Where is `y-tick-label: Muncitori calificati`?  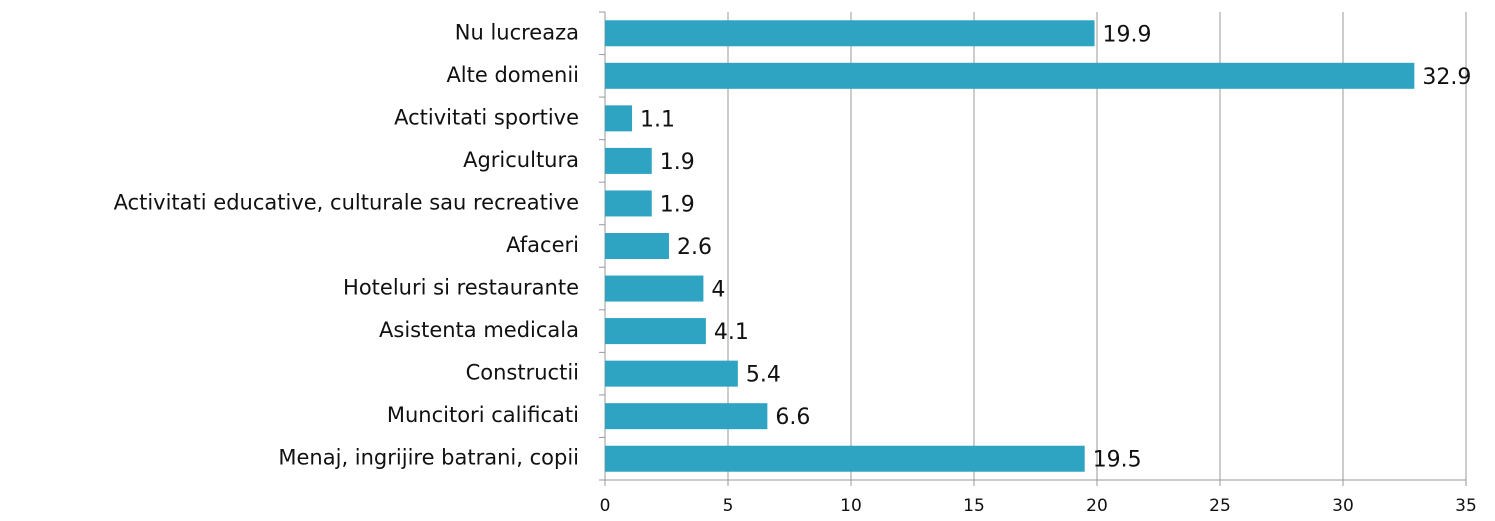
y-tick-label: Muncitori calificati is located at coordinates (483, 415).